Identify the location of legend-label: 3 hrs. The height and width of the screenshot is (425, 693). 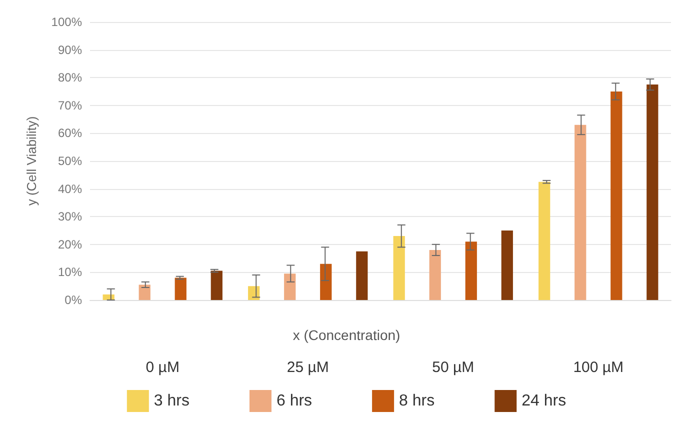
(172, 401).